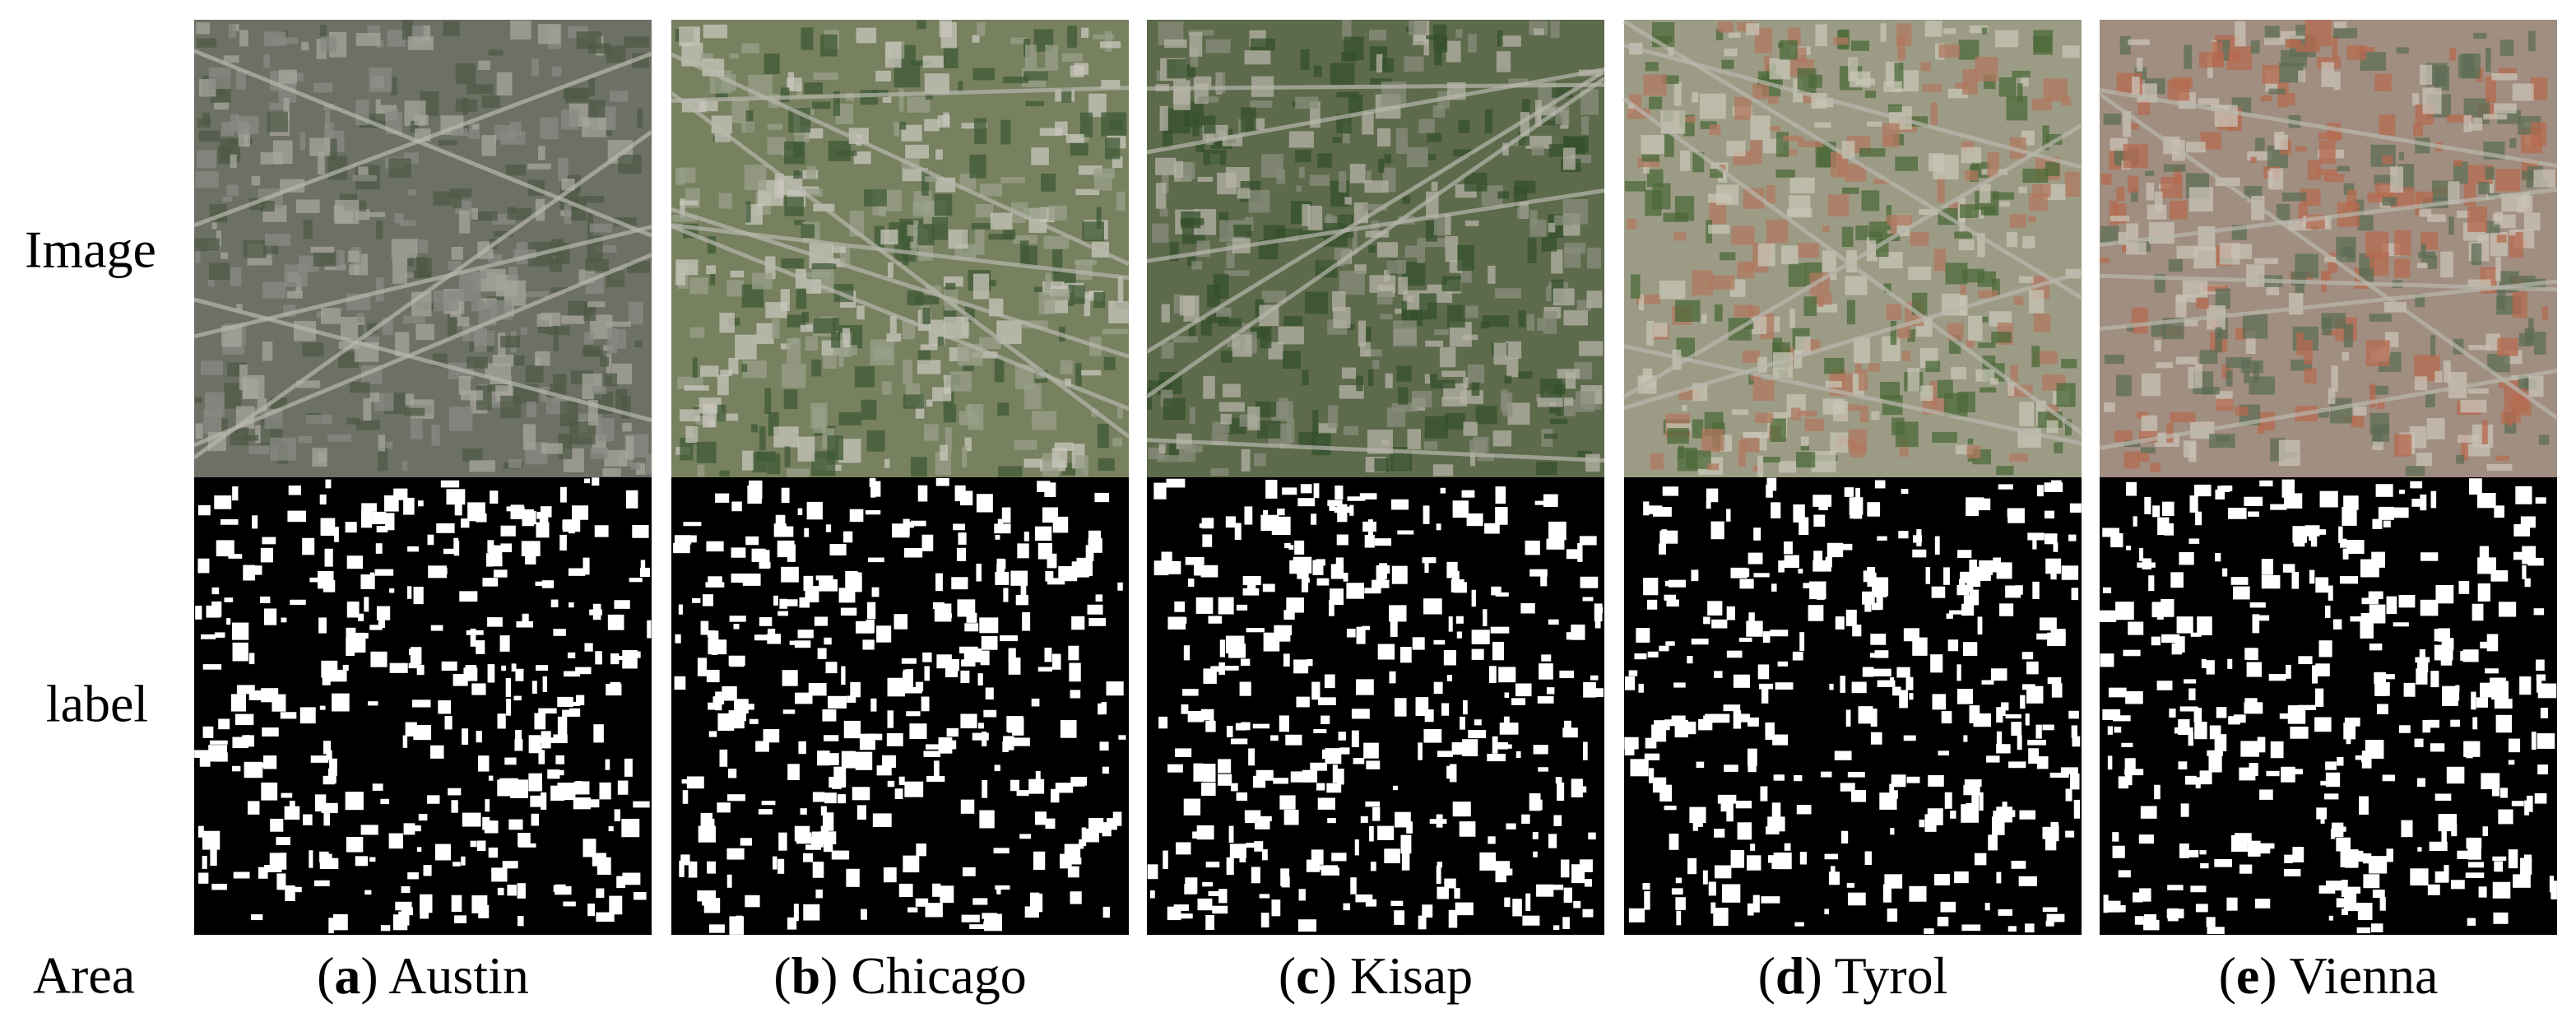 Image resolution: width=2576 pixels, height=1027 pixels. I want to click on caption: (a) Austin, so click(423, 975).